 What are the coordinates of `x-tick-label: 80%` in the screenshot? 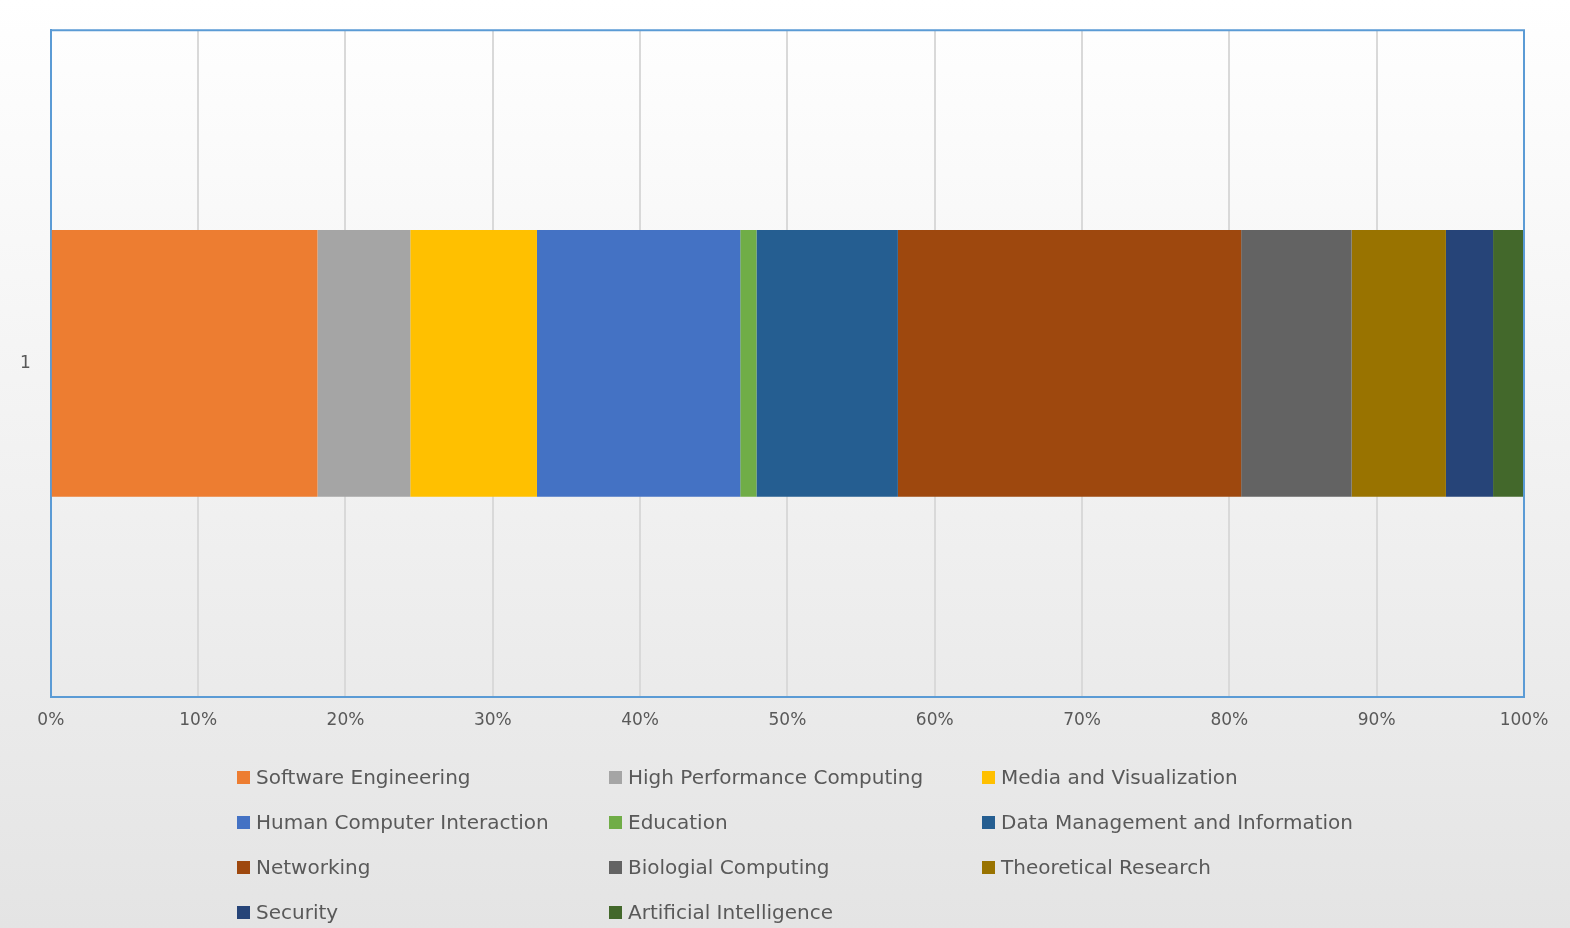 It's located at (1229, 719).